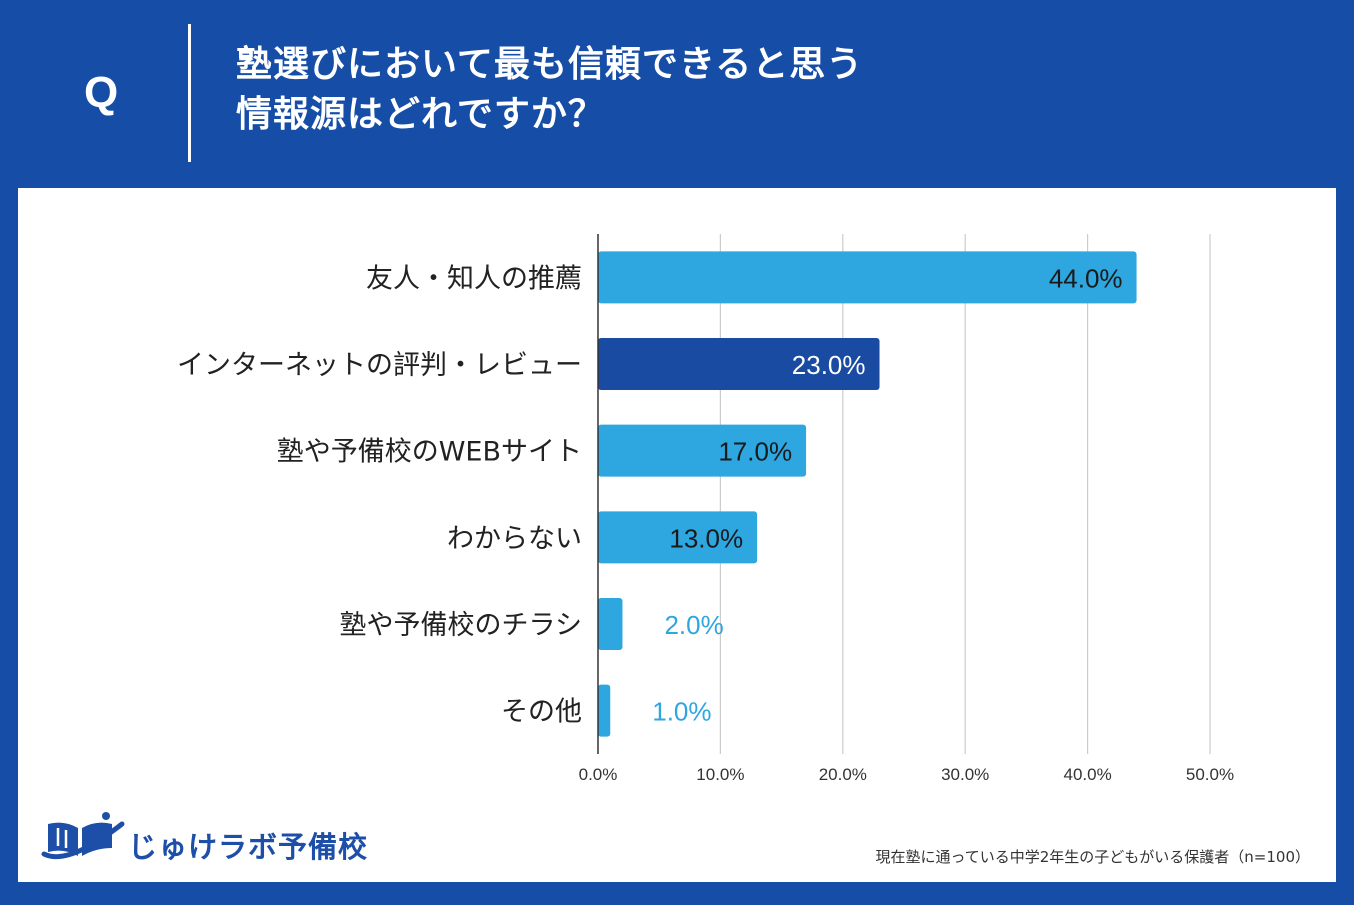 This screenshot has height=905, width=1354. Describe the element at coordinates (514, 538) in the screenshot. I see `category-label: わからない` at that location.